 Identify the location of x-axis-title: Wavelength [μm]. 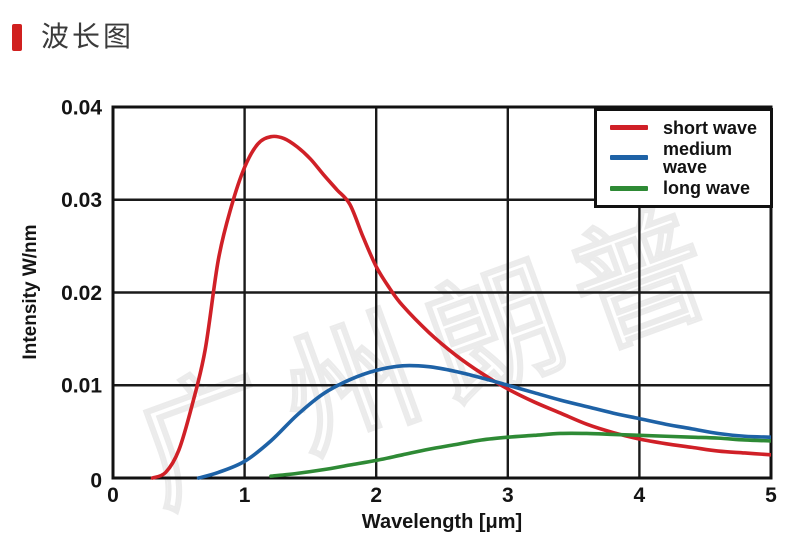
(442, 522).